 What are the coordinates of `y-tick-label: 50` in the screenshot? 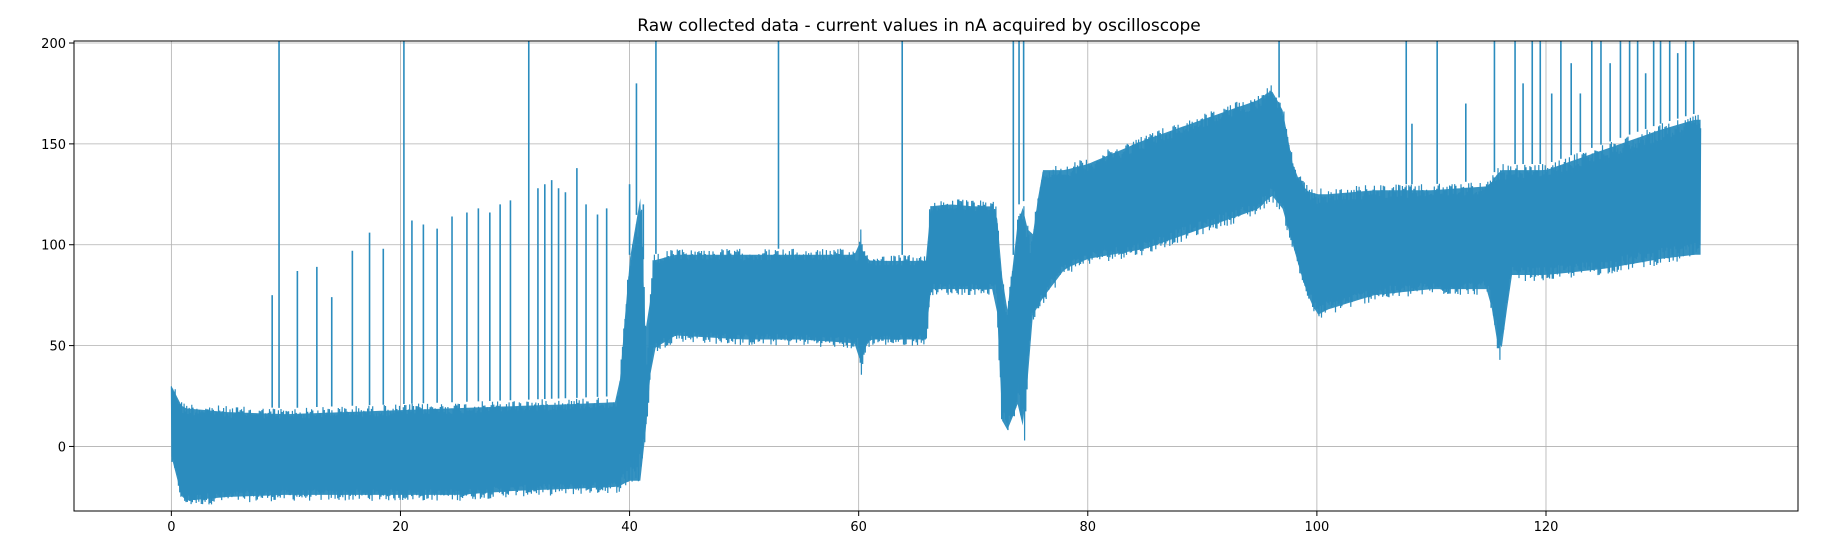 It's located at (57, 347).